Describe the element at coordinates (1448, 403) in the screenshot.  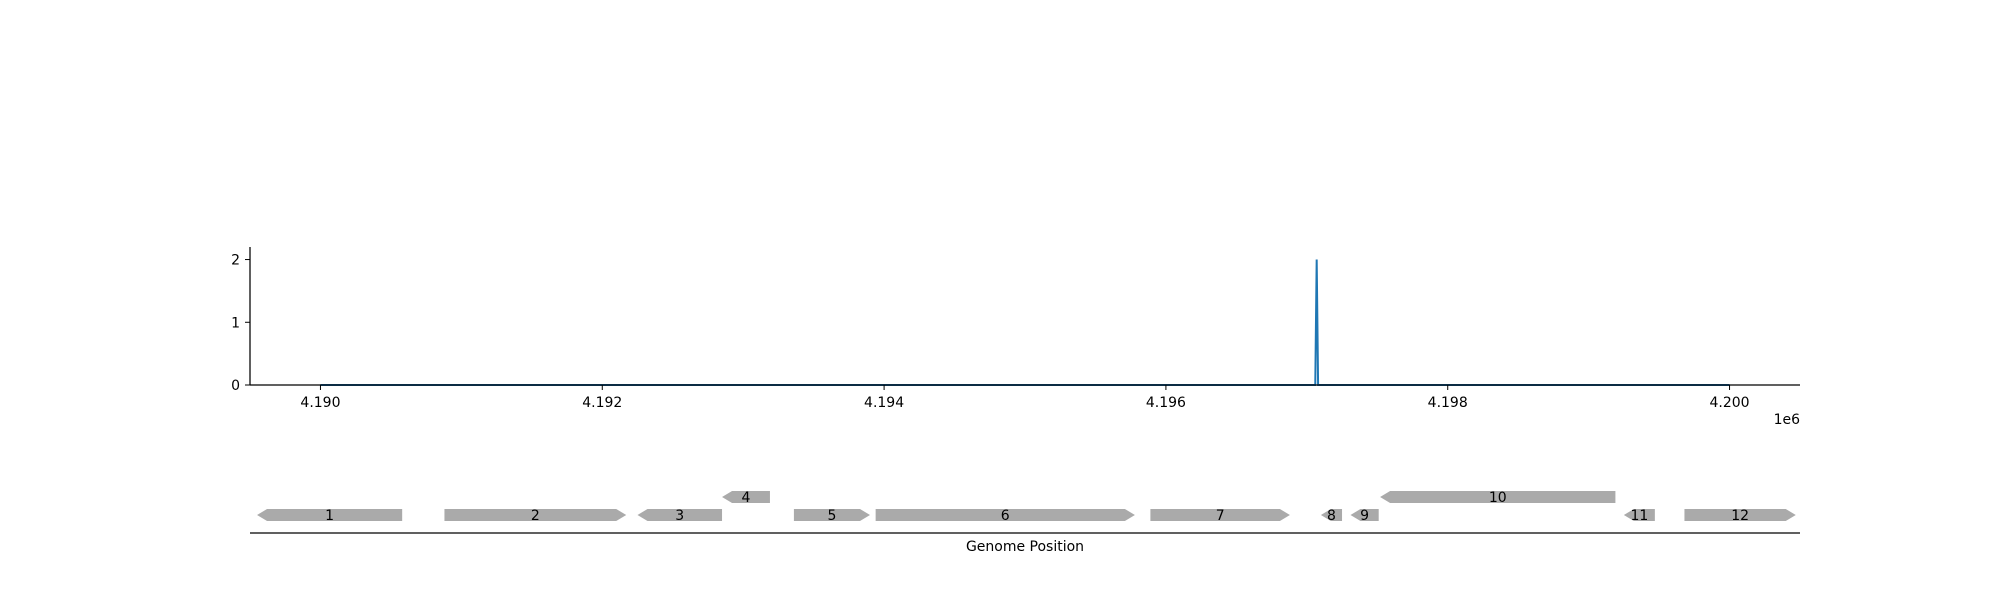
I see `x-tick-label: 4.198` at that location.